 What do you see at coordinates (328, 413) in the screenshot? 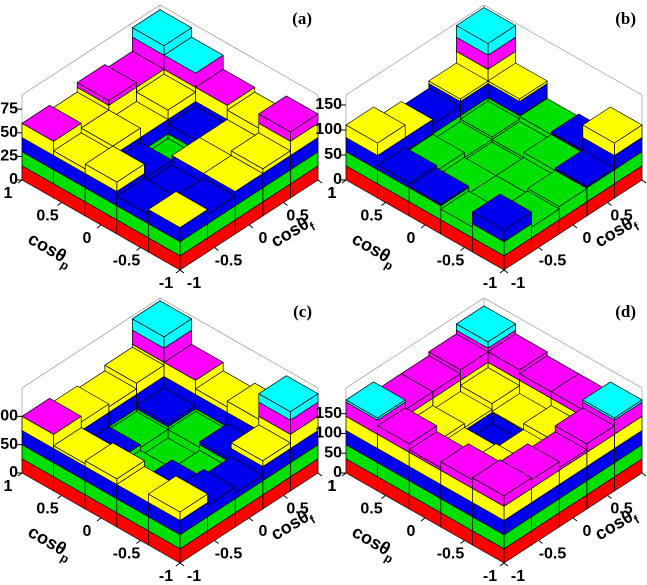
I see `z-tick-label: 150` at bounding box center [328, 413].